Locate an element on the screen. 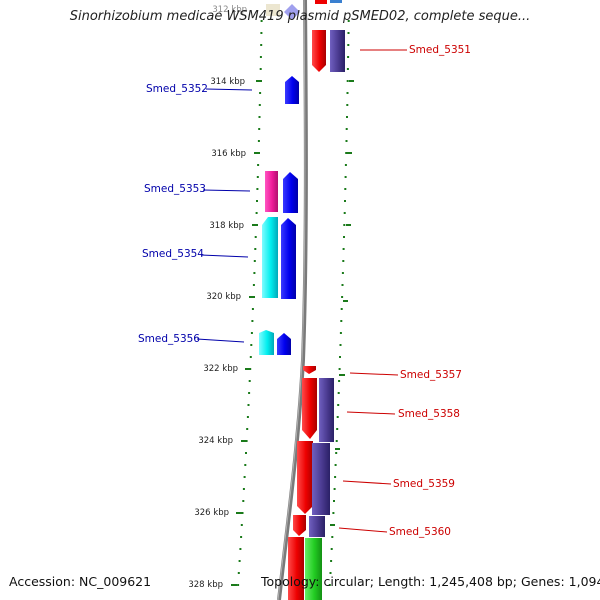 Image resolution: width=600 pixels, height=600 pixels. label-smed-5360: Smed_5360 is located at coordinates (420, 532).